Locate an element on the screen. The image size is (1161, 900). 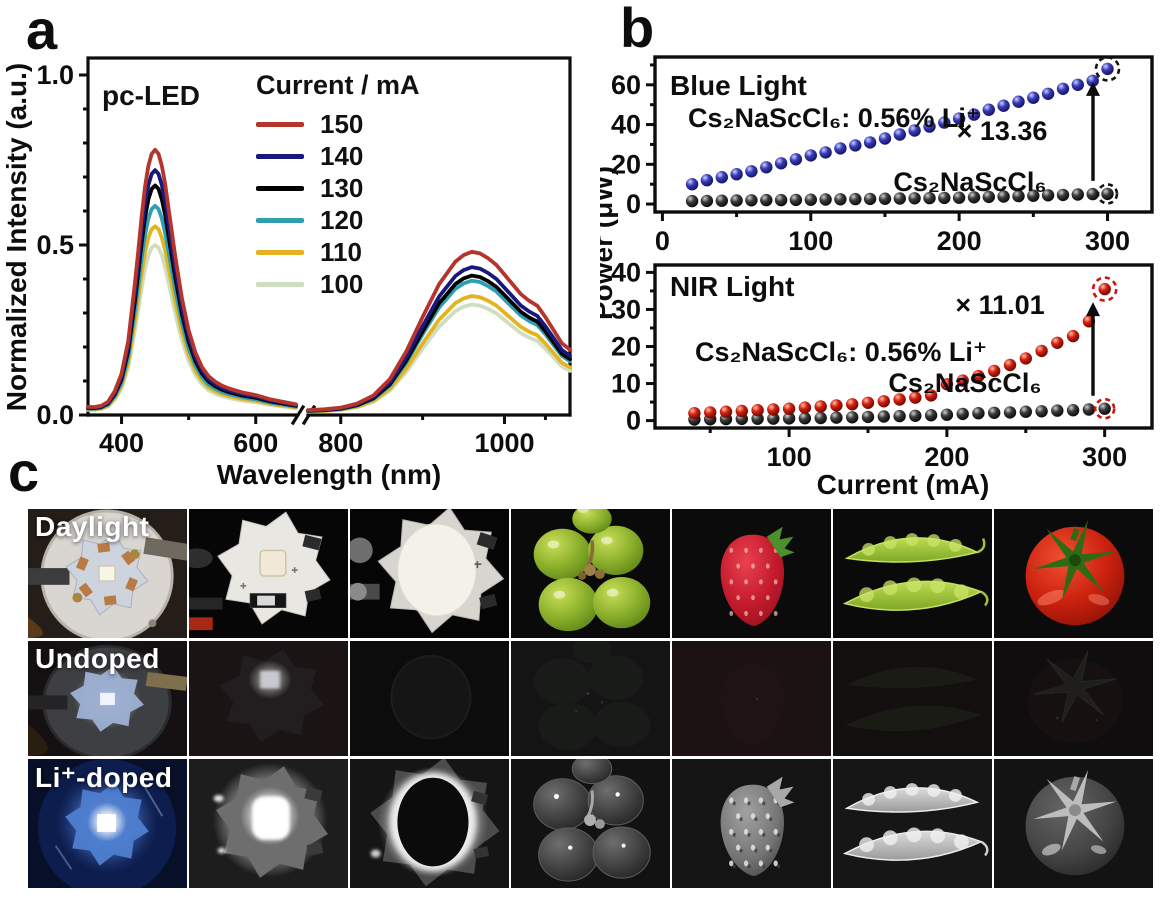
photo-image-undoped-led-star-board is located at coordinates (268, 698).